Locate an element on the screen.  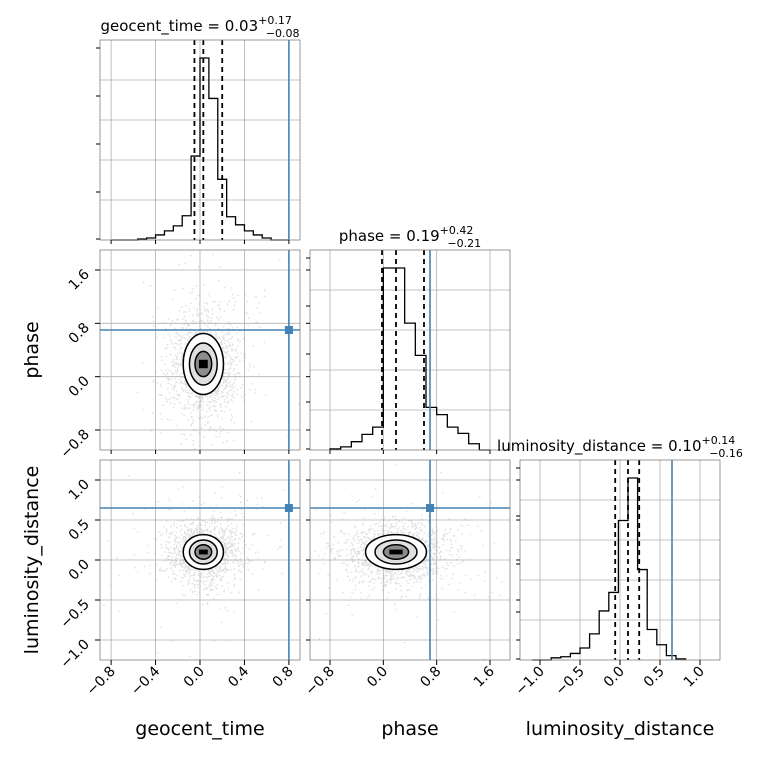
x-tick-label-luminosity_distance: 0.5 is located at coordinates (654, 677).